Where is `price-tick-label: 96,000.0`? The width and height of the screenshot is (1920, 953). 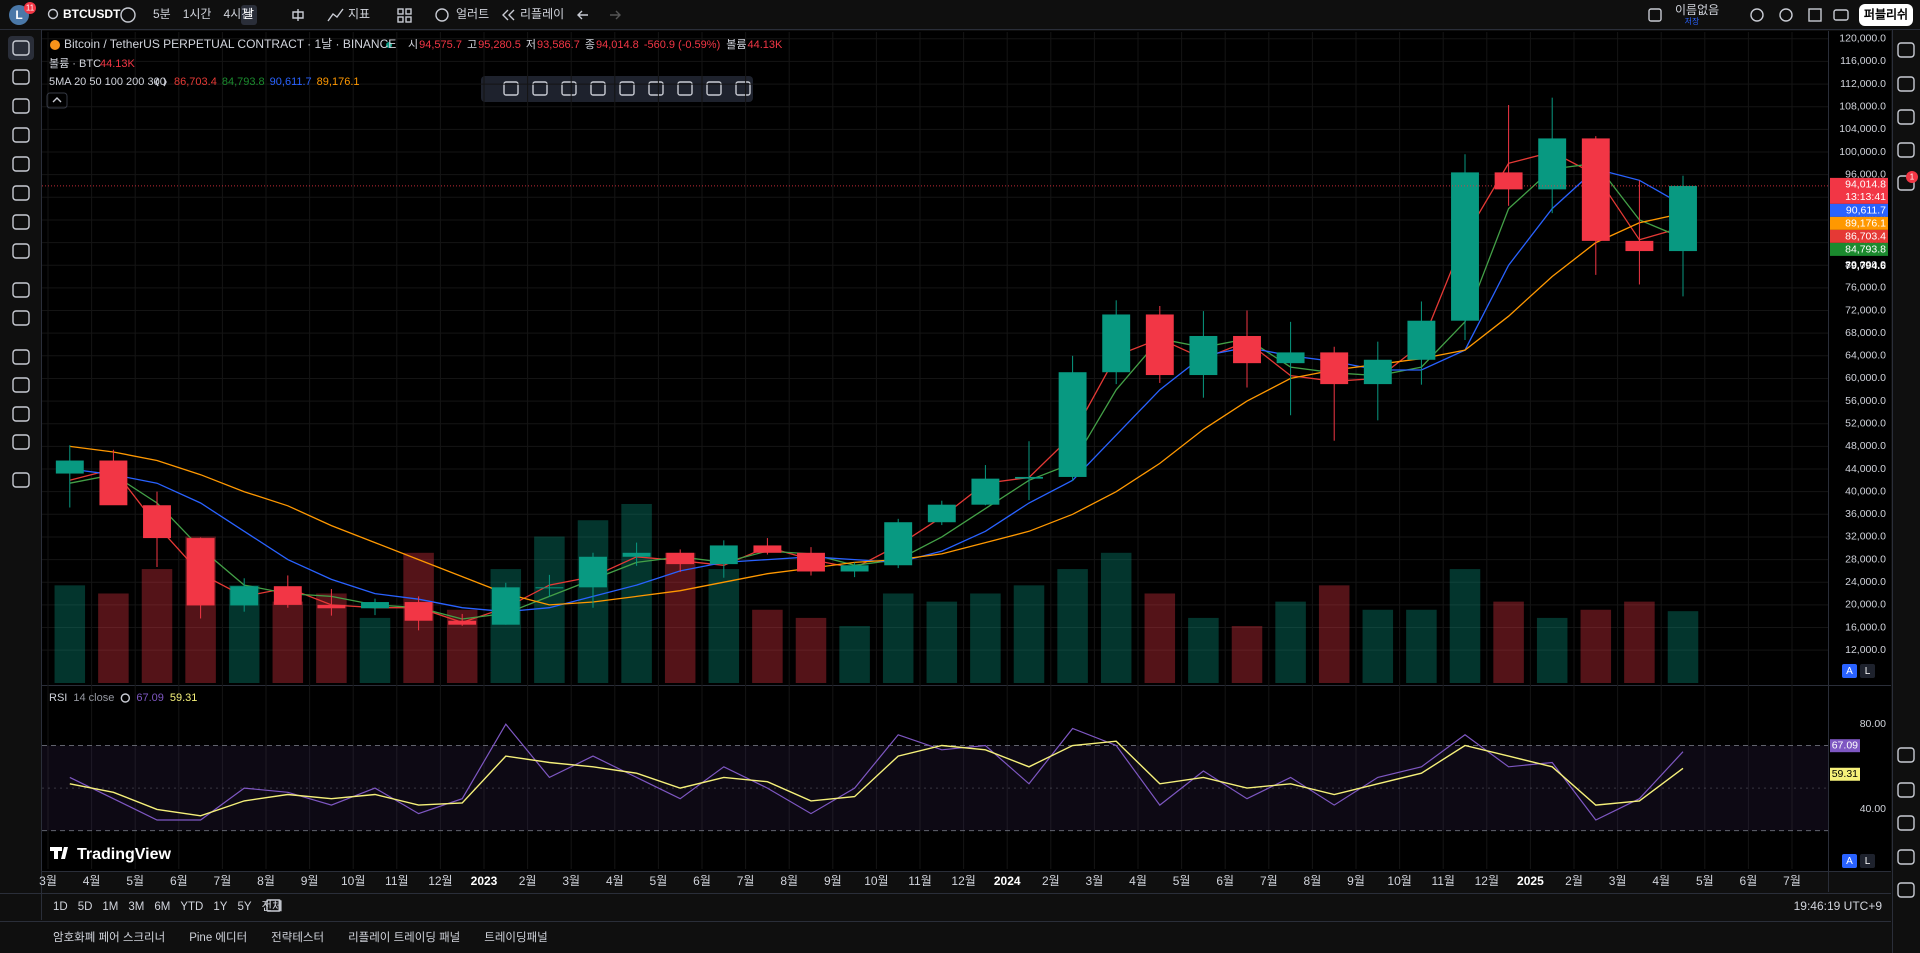 price-tick-label: 96,000.0 is located at coordinates (1865, 174).